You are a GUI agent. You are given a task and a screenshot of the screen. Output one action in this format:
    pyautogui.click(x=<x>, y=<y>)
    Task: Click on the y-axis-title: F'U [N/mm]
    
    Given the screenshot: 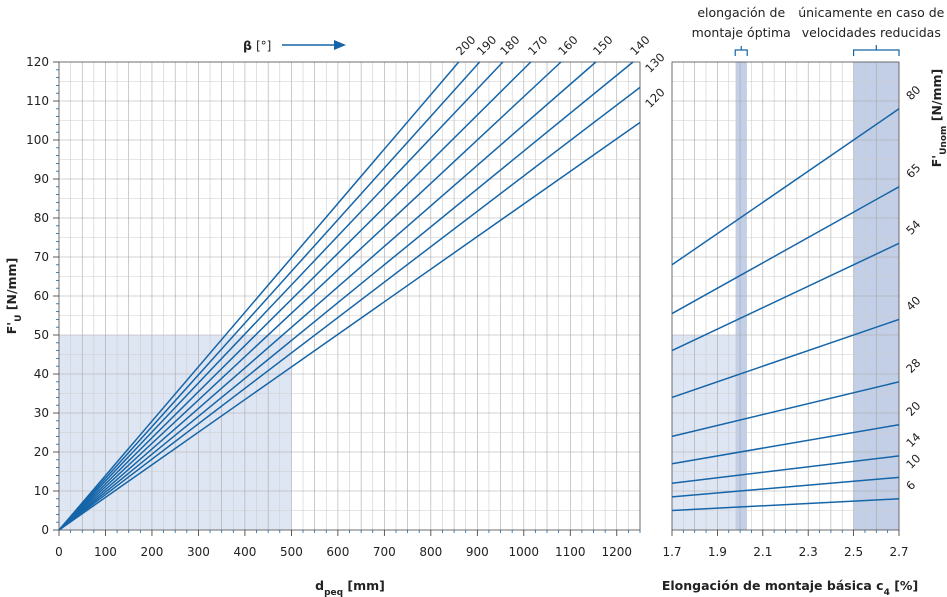 What is the action you would take?
    pyautogui.click(x=14, y=296)
    